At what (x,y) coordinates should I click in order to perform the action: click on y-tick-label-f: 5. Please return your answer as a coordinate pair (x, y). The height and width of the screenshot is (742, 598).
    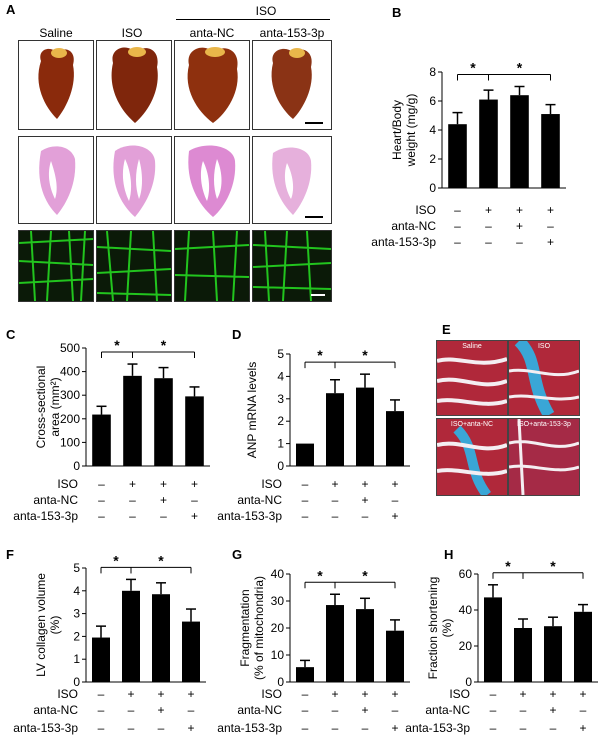
    Looking at the image, I should click on (76, 568).